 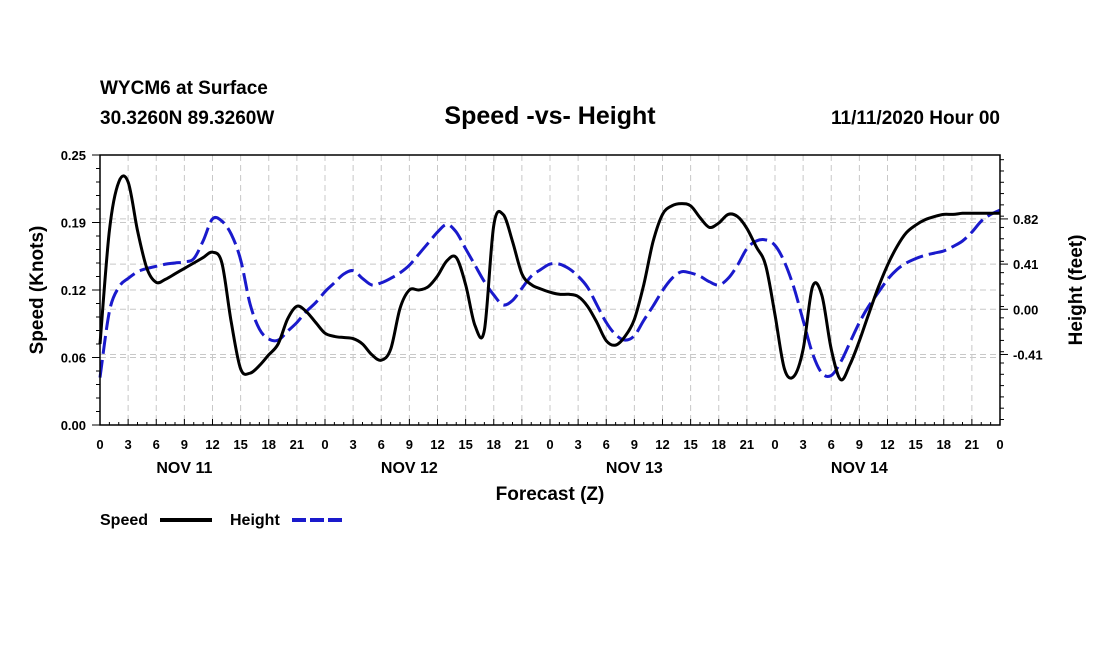 I want to click on y-left-tick-label: 0.06, so click(x=73, y=358).